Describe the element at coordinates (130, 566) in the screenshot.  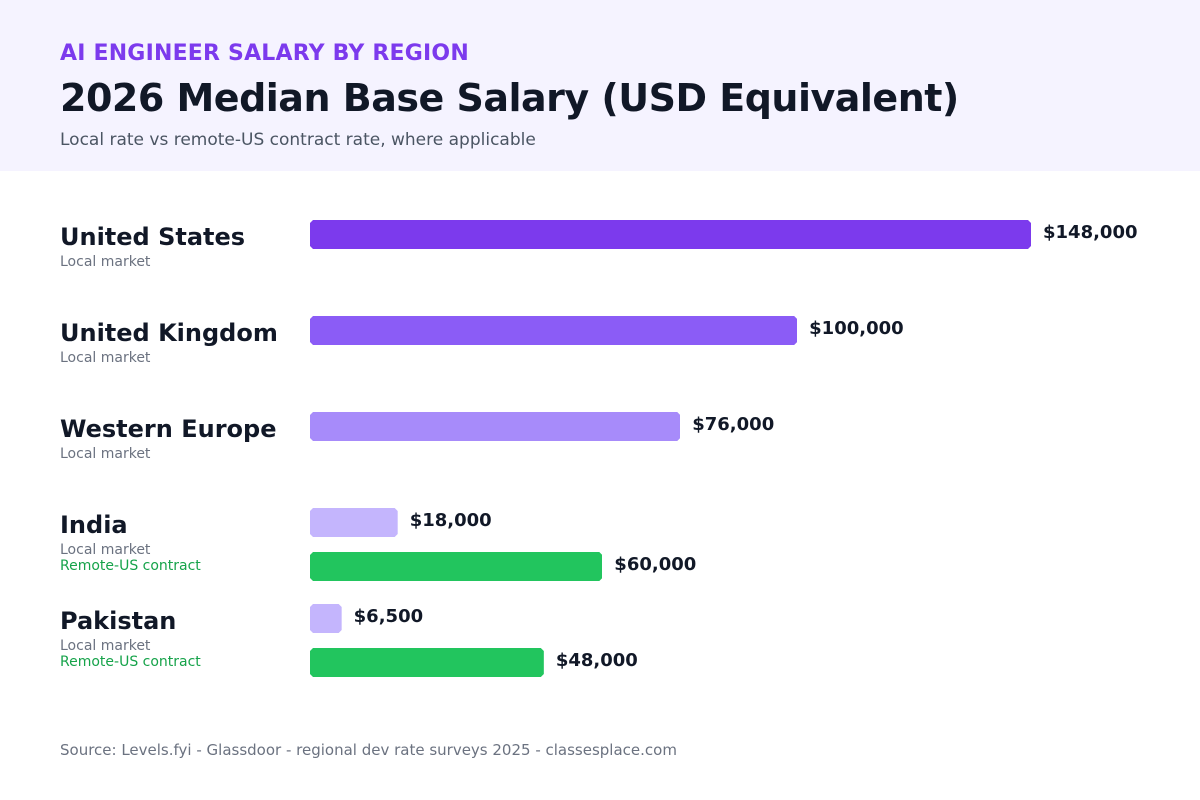
I see `series-label-india-1: Remote-US contract` at that location.